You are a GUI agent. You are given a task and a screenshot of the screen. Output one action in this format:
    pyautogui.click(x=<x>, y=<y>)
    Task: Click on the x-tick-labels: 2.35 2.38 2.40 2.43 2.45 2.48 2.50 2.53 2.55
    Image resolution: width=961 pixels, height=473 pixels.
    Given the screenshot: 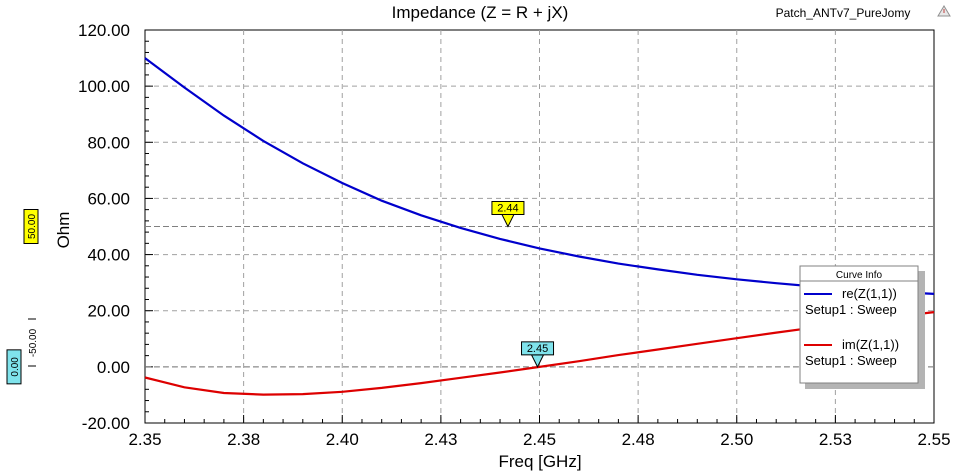 What is the action you would take?
    pyautogui.click(x=539, y=439)
    